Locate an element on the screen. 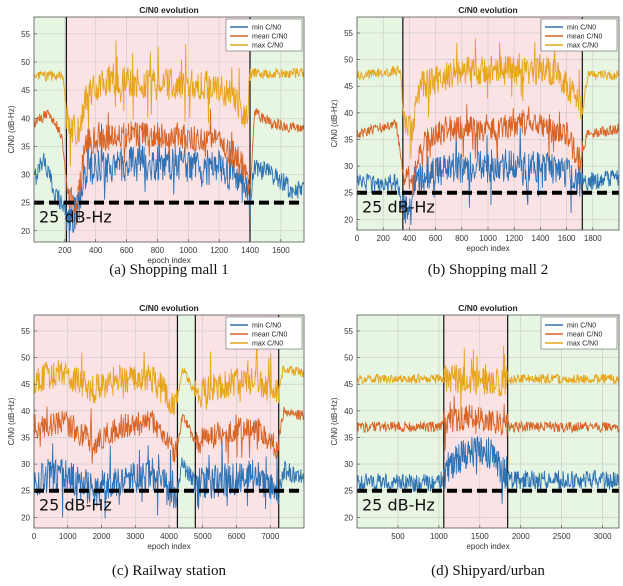 Image resolution: width=623 pixels, height=586 pixels. figure-caption: (d) Shipyard/urban is located at coordinates (488, 571).